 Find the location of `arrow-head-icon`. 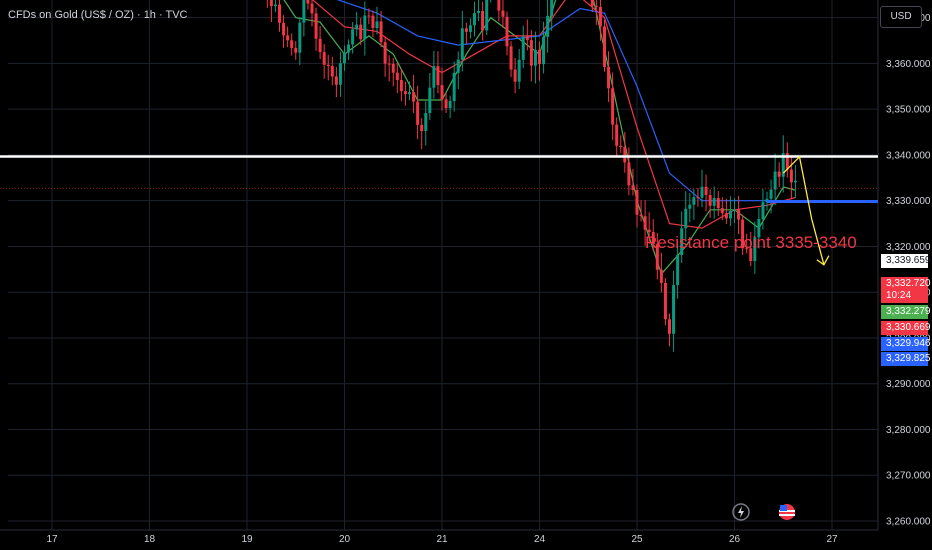

arrow-head-icon is located at coordinates (823, 260).